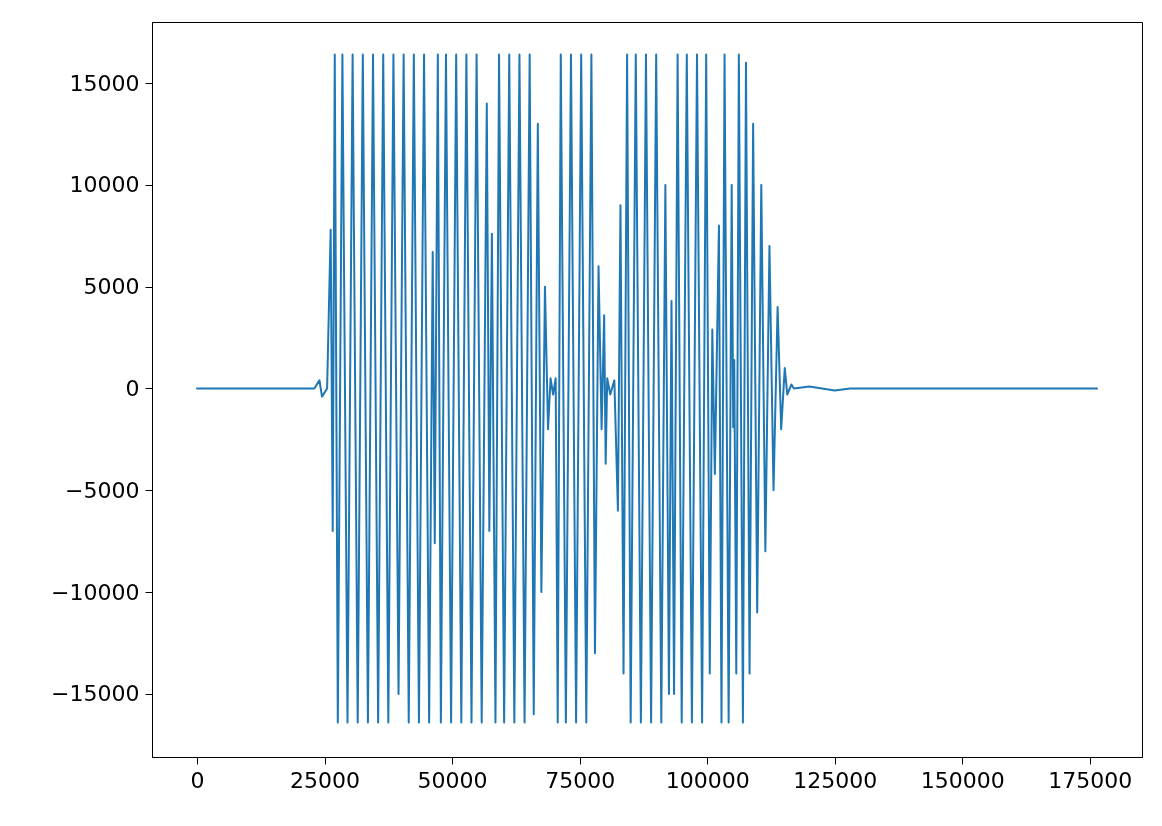 The image size is (1162, 826). What do you see at coordinates (132, 388) in the screenshot?
I see `y-tick-label: 0` at bounding box center [132, 388].